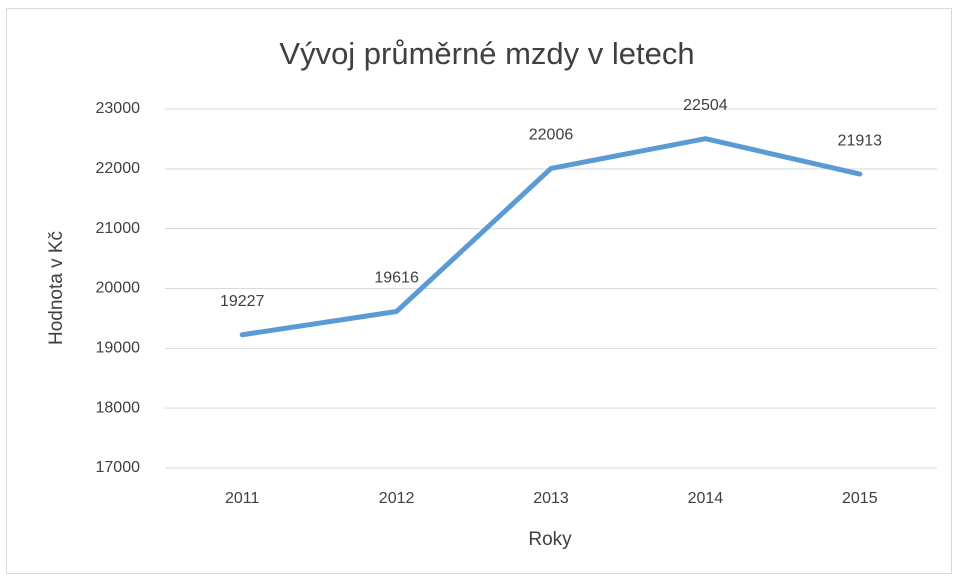 The width and height of the screenshot is (955, 578). I want to click on y-tick-label: 23000, so click(118, 108).